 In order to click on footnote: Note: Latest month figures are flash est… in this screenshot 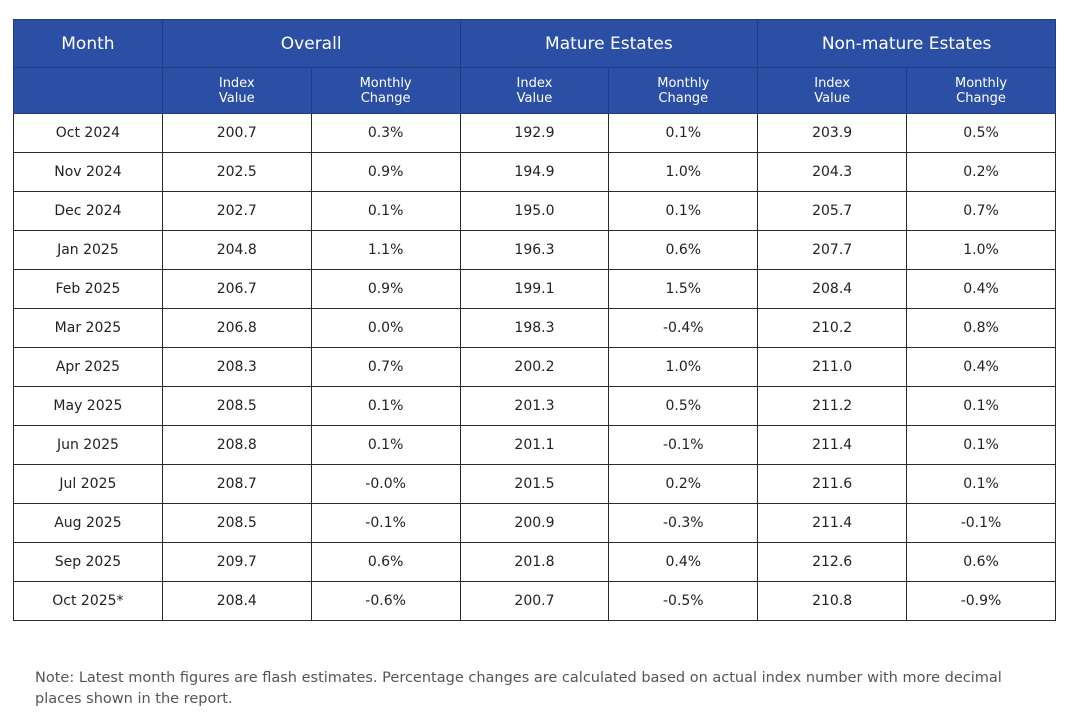, I will do `click(518, 688)`.